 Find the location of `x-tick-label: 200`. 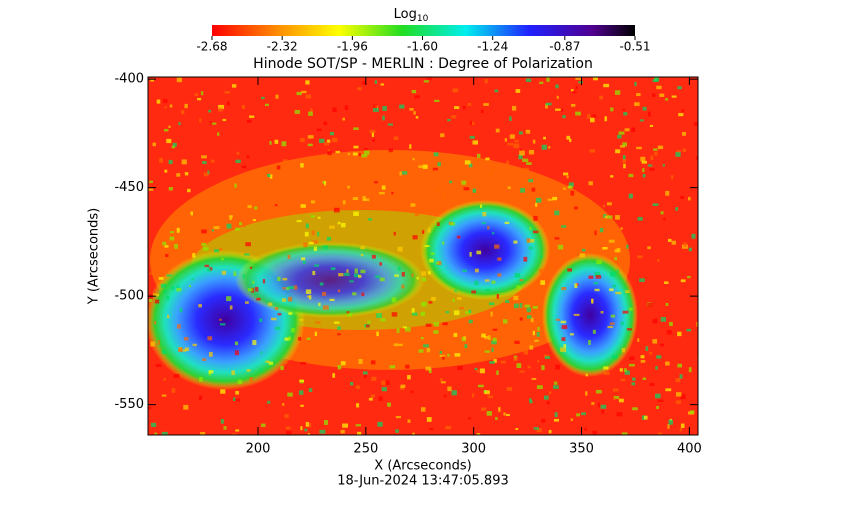

x-tick-label: 200 is located at coordinates (258, 449).